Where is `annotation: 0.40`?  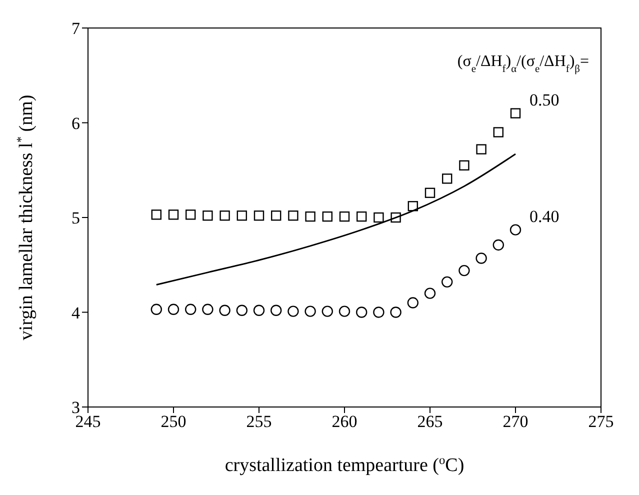
annotation: 0.40 is located at coordinates (545, 216).